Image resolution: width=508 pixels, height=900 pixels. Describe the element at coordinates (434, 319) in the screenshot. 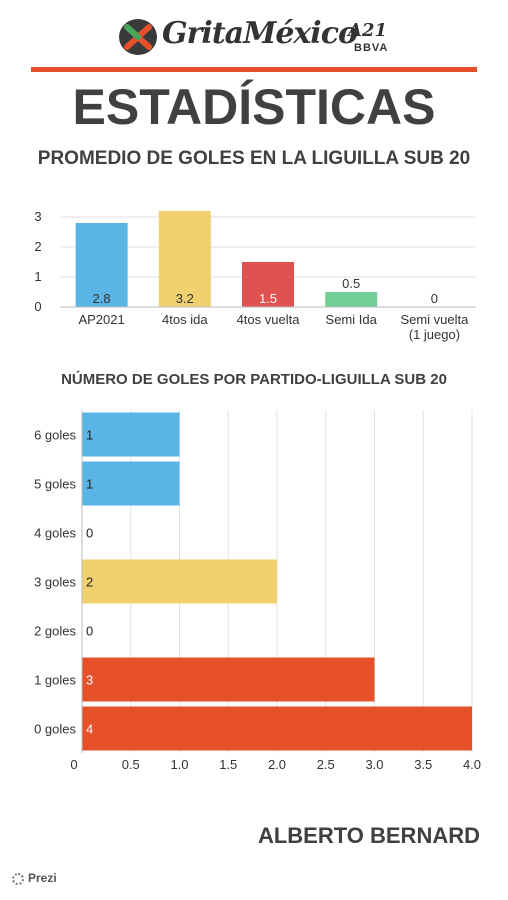

I see `x-category-label: Semi vuelta` at that location.